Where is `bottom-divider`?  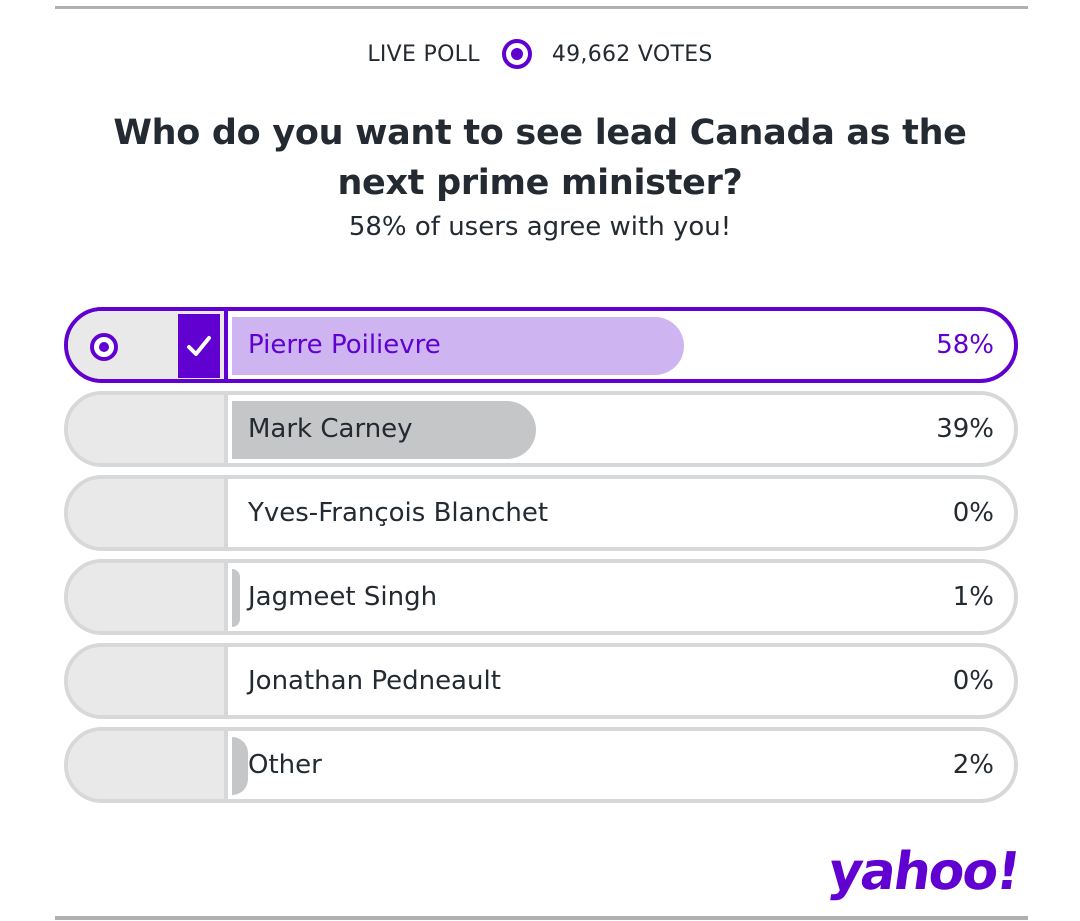 bottom-divider is located at coordinates (541, 918).